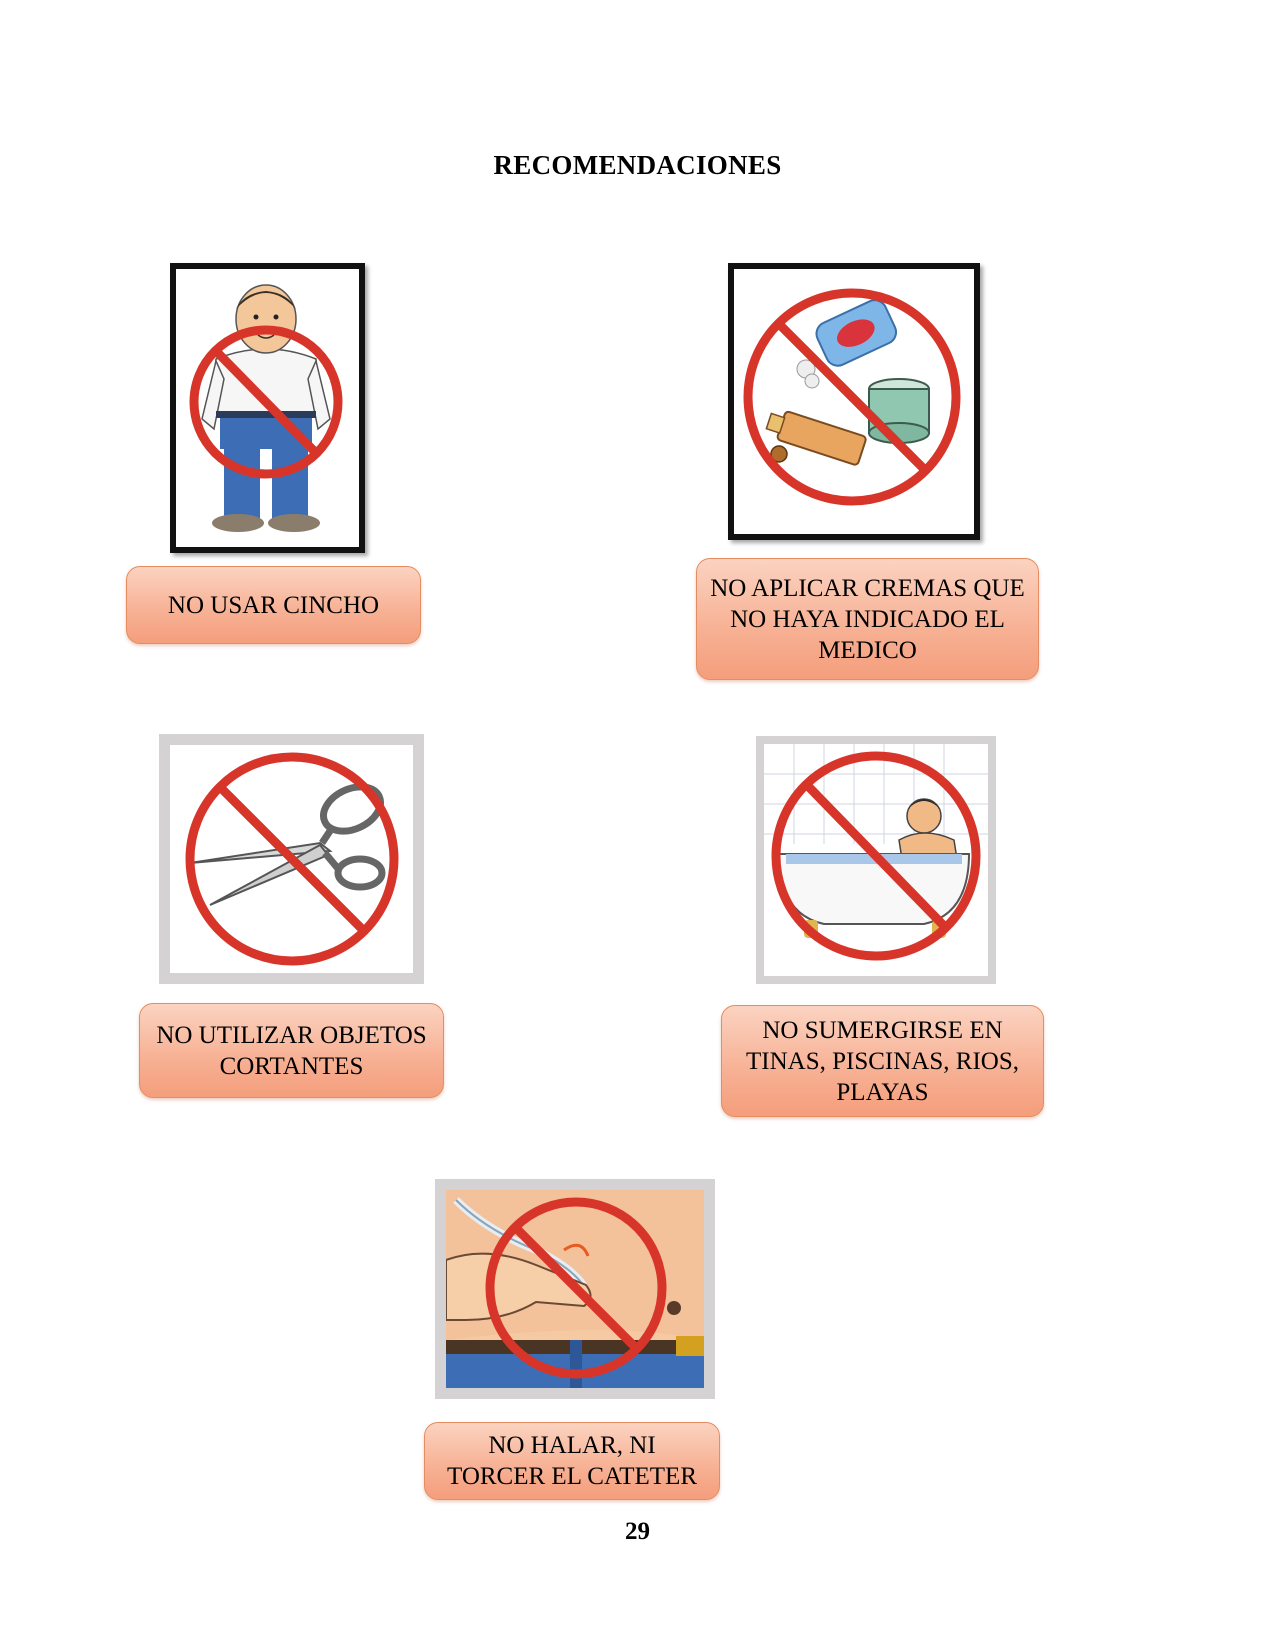  I want to click on label-no-halar-ni-torcer: NO HALAR, NI TORCER EL CATETER, so click(572, 1461).